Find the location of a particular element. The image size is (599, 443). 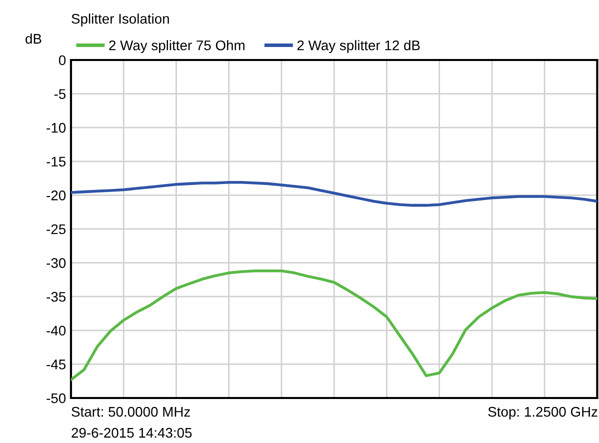

chart-title: Splitter Isolation is located at coordinates (120, 20).